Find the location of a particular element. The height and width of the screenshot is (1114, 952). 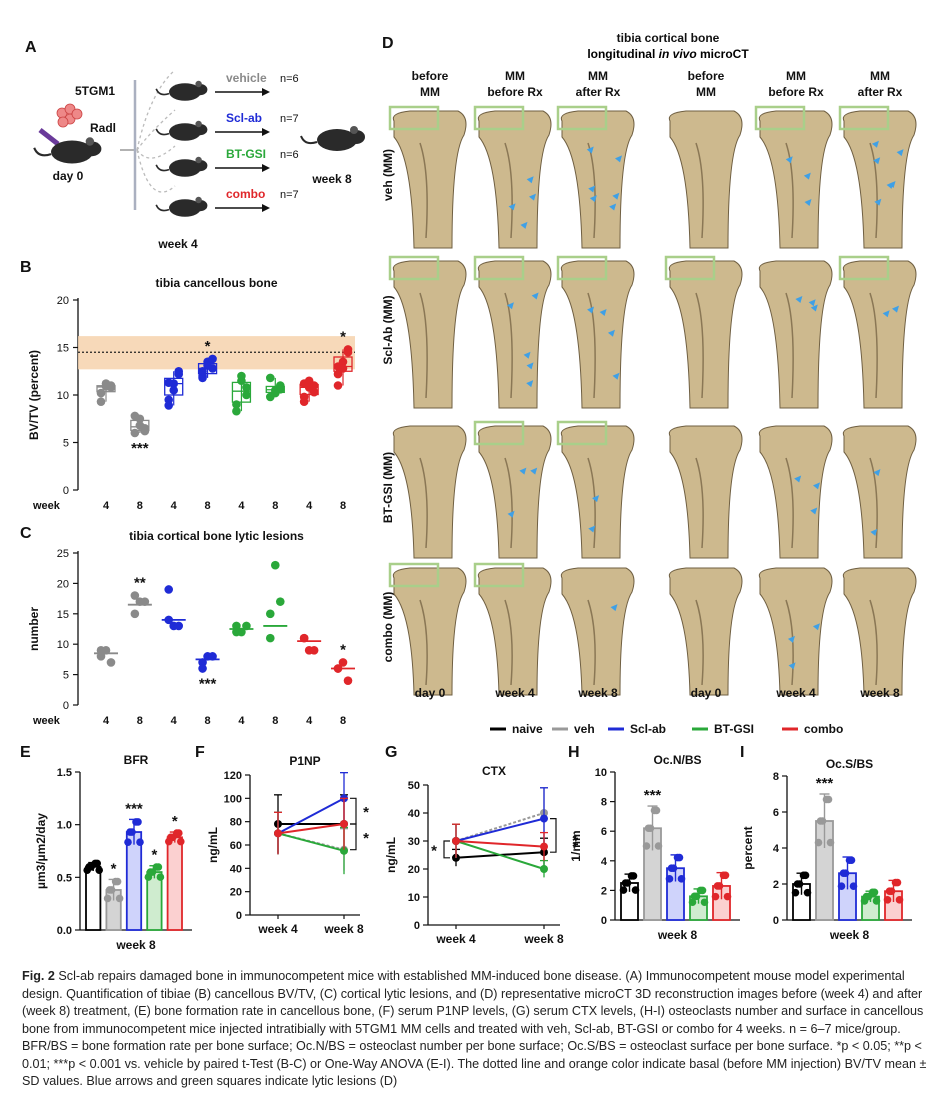

panel-i-ytick-label: 0 is located at coordinates (776, 921).